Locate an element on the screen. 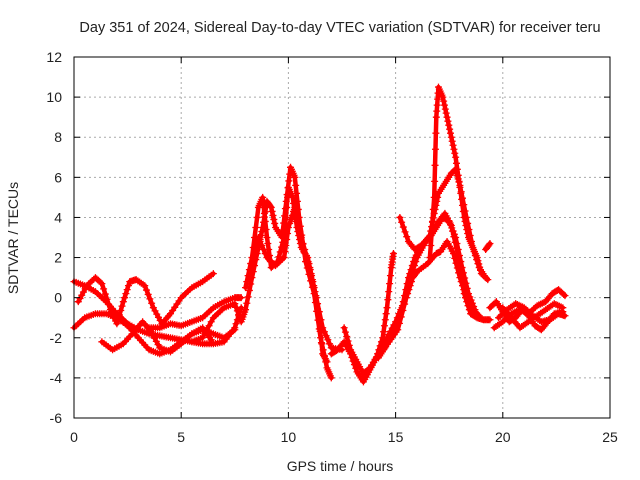 Image resolution: width=640 pixels, height=480 pixels. markers-sat-o is located at coordinates (488, 247).